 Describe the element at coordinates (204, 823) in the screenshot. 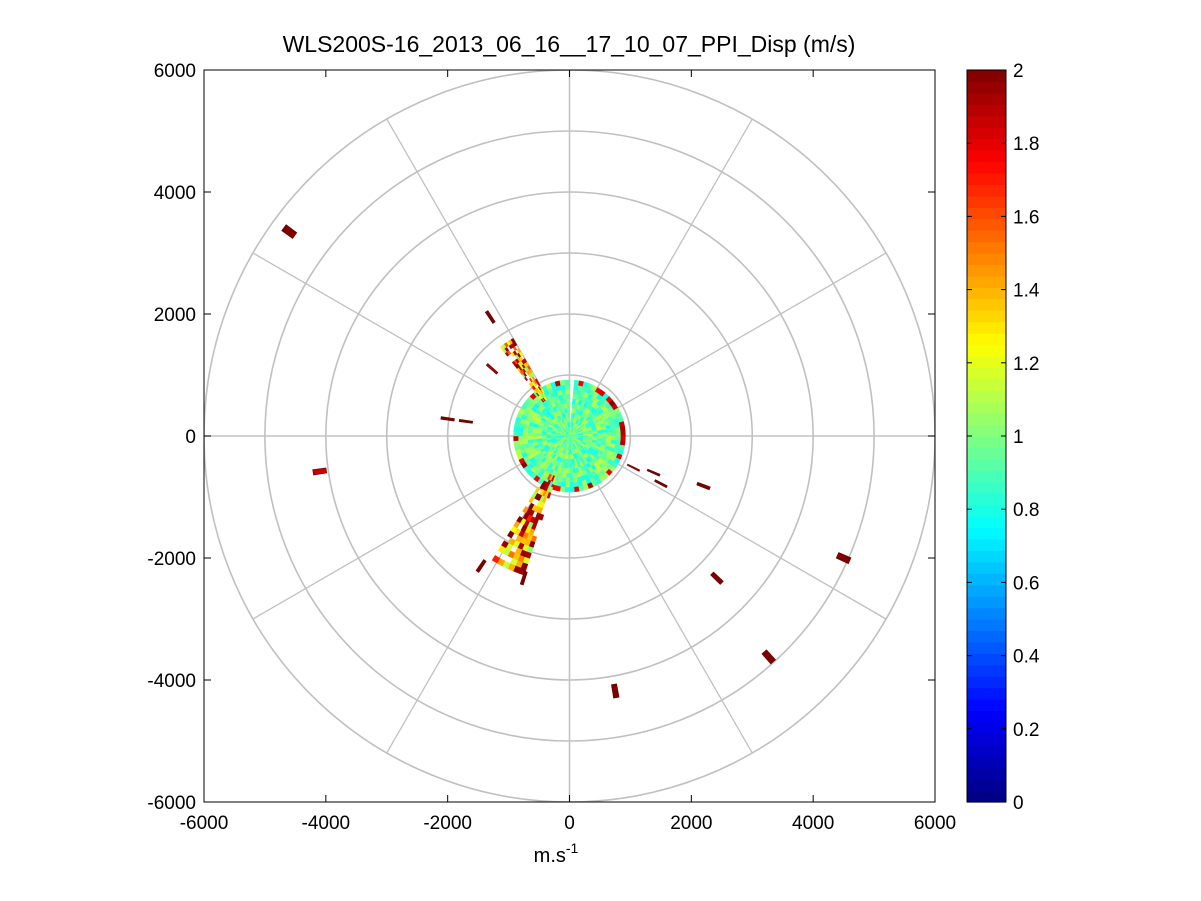

I see `x-tick-label: -6000` at that location.